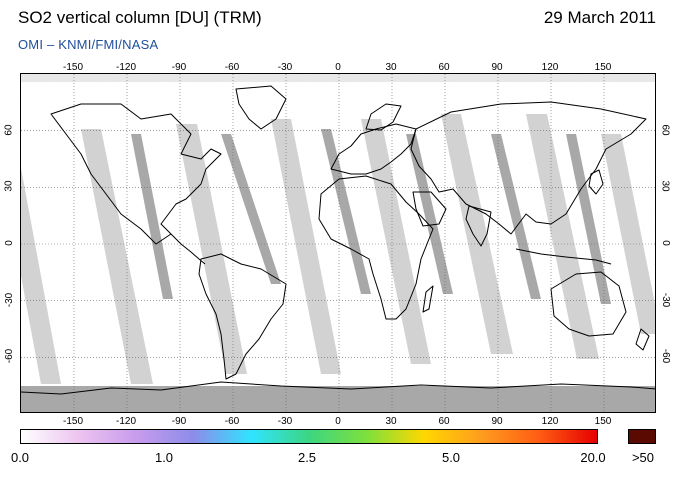 This screenshot has width=676, height=480. I want to click on coastline-asia, so click(528, 168).